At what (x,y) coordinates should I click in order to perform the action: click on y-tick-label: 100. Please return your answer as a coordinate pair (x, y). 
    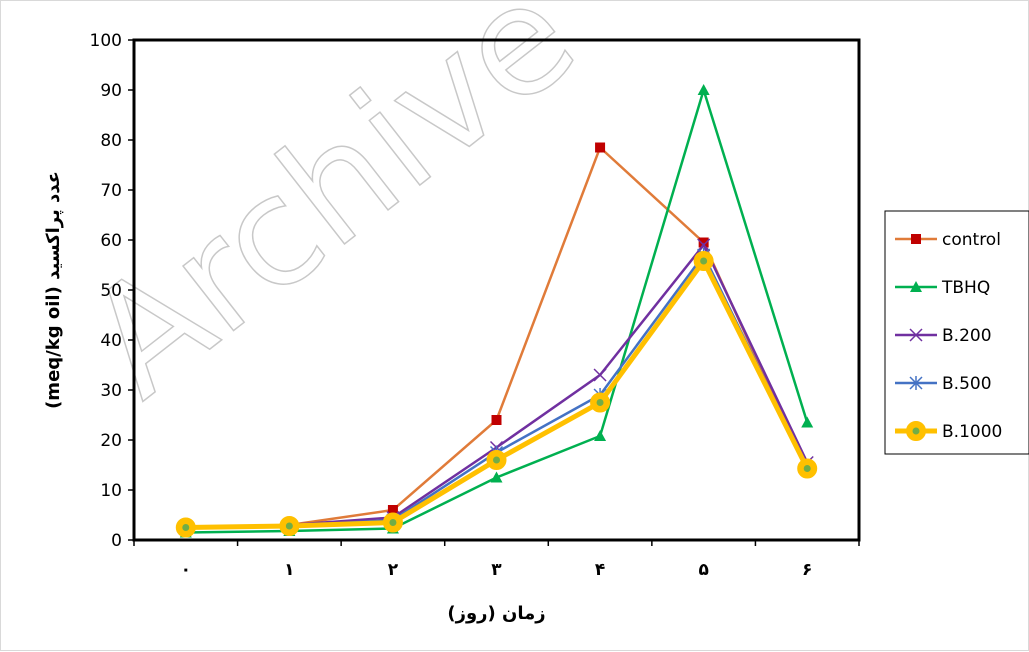
    Looking at the image, I should click on (106, 41).